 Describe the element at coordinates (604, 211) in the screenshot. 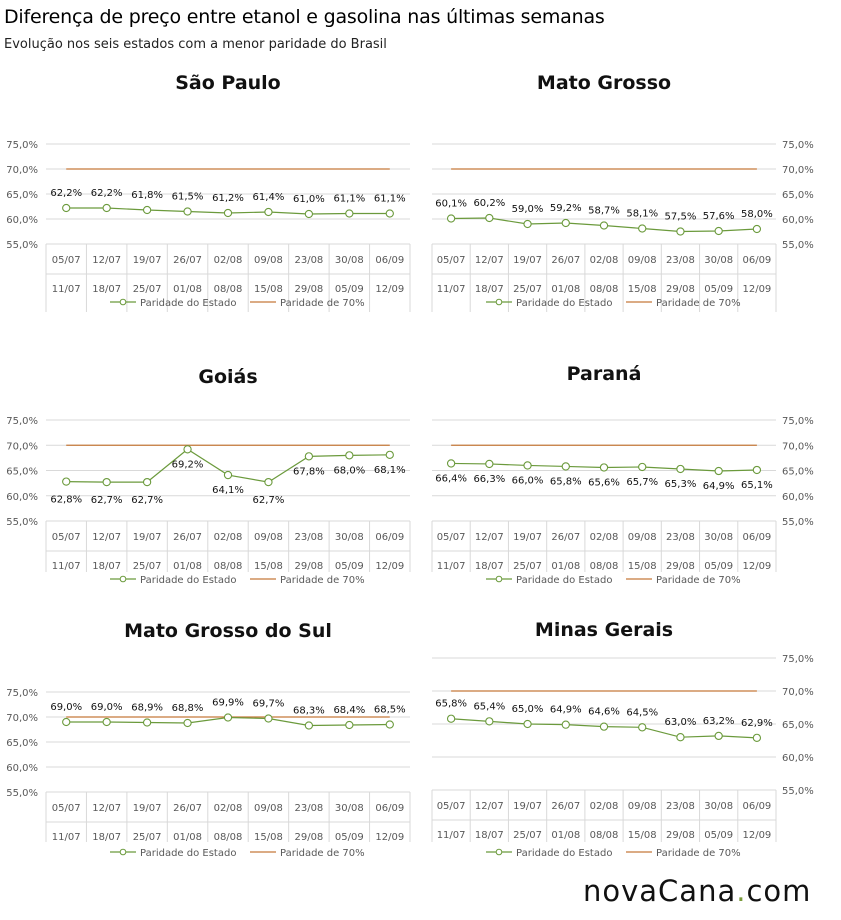

I see `data-label: 58,7%` at that location.